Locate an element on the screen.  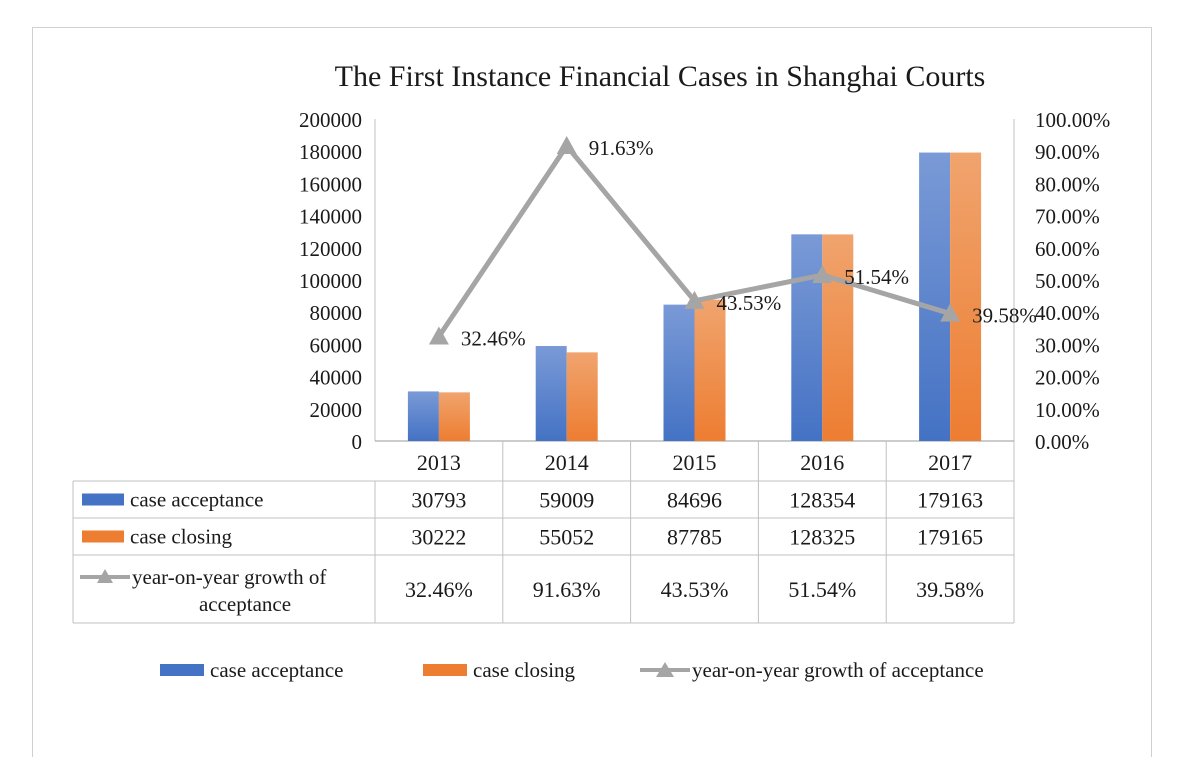
y-left-tick-label: 0 is located at coordinates (357, 442).